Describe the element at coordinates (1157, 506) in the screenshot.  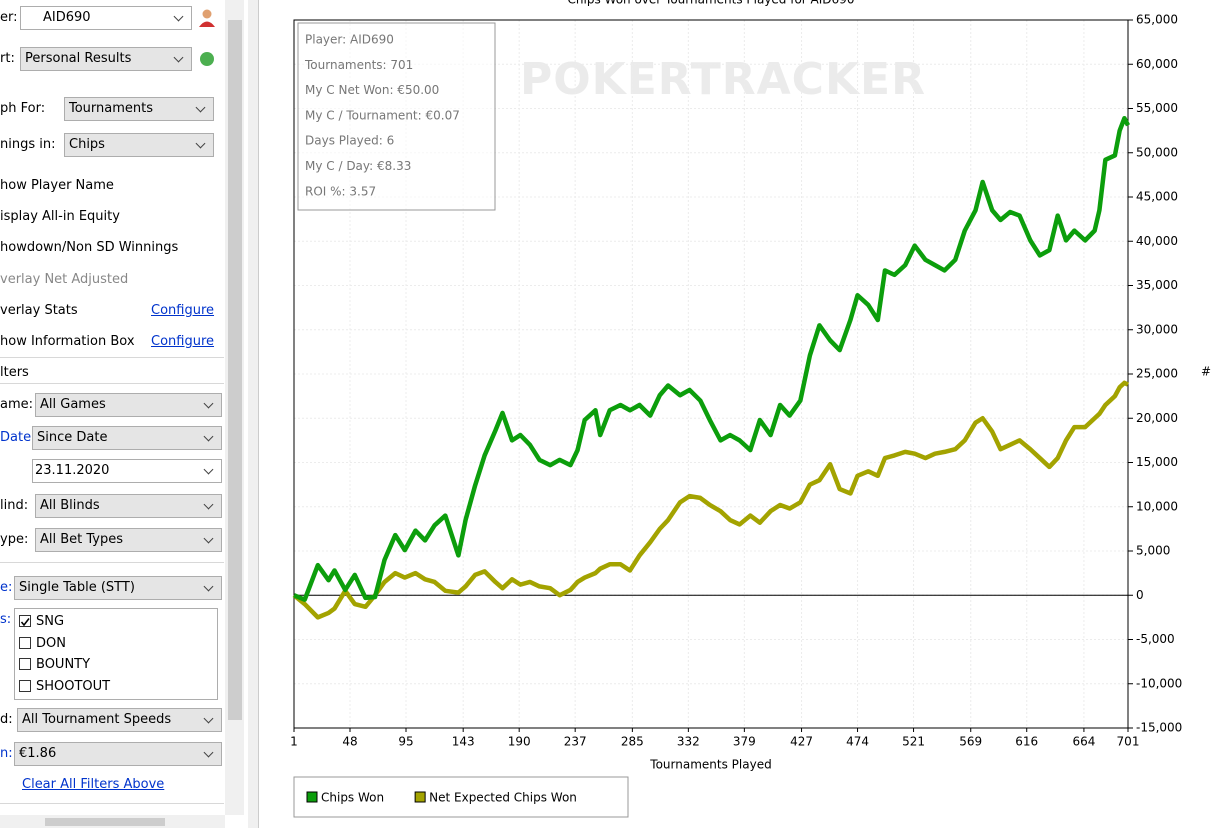
I see `y-tick-label: 10,000` at that location.